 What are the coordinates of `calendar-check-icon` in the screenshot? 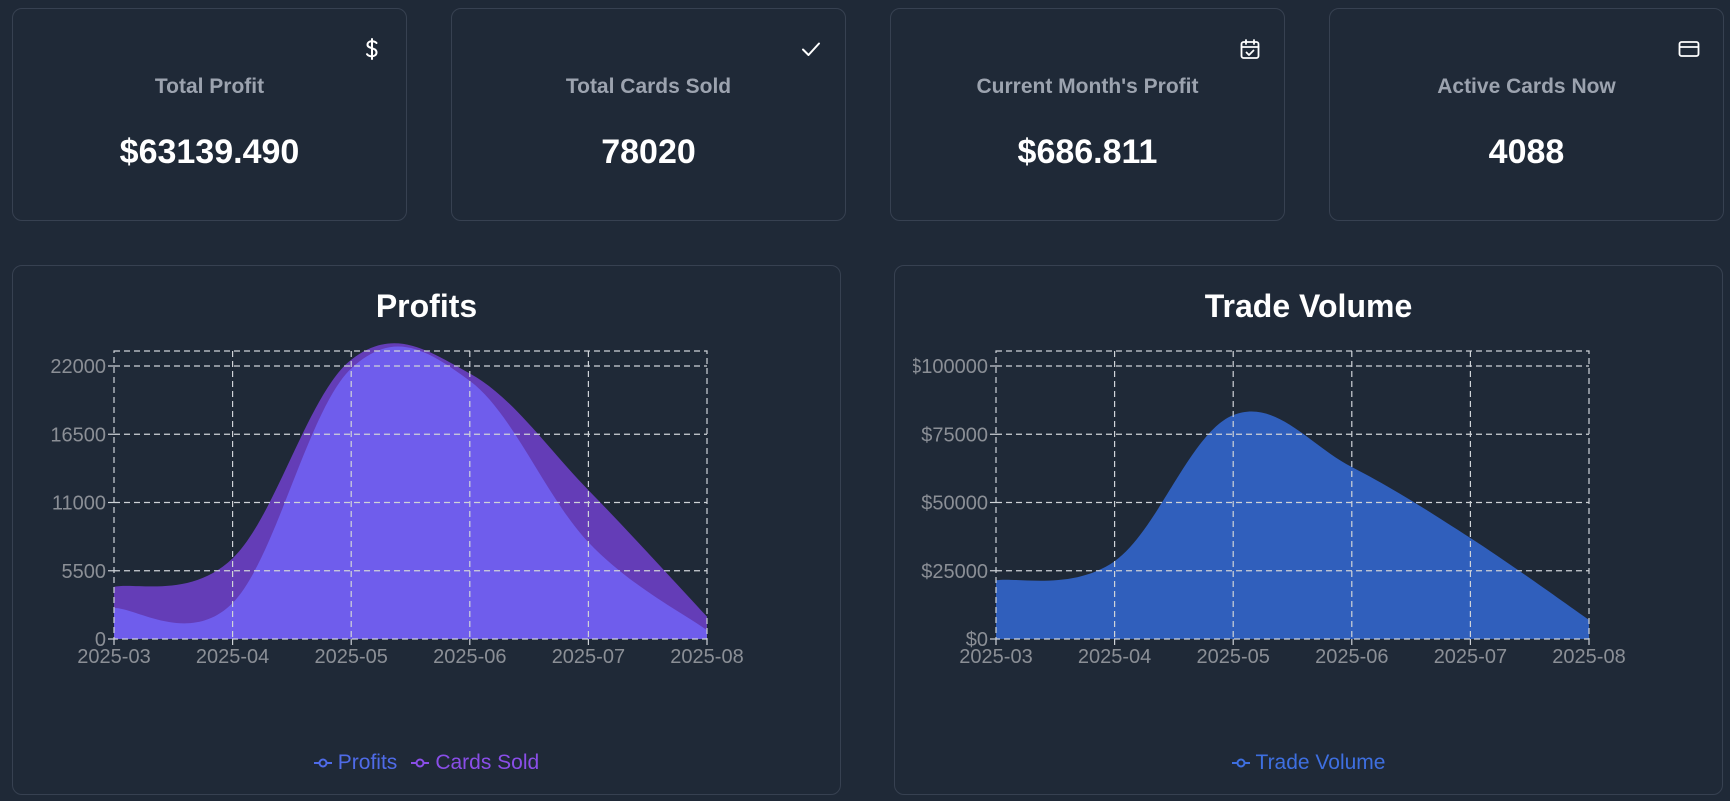 It's located at (1250, 49).